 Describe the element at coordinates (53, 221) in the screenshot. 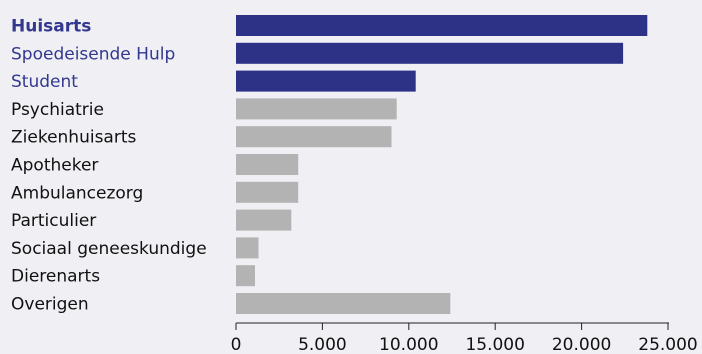

I see `category-label-particulier: Particulier` at that location.